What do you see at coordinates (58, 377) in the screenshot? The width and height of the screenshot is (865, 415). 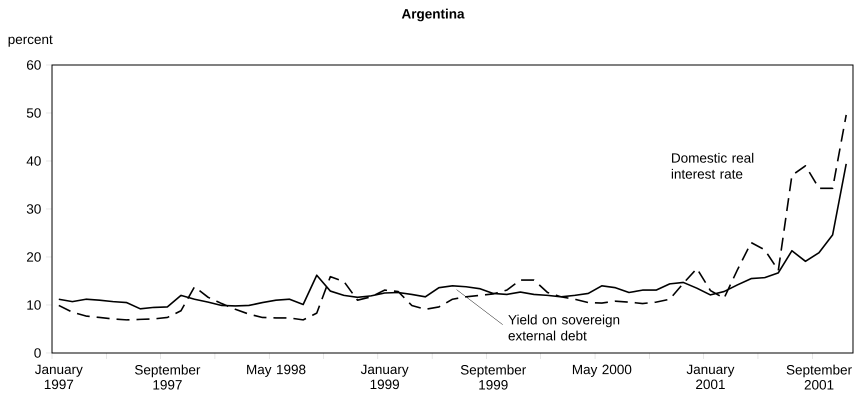 I see `x-tick-label: January 1997` at bounding box center [58, 377].